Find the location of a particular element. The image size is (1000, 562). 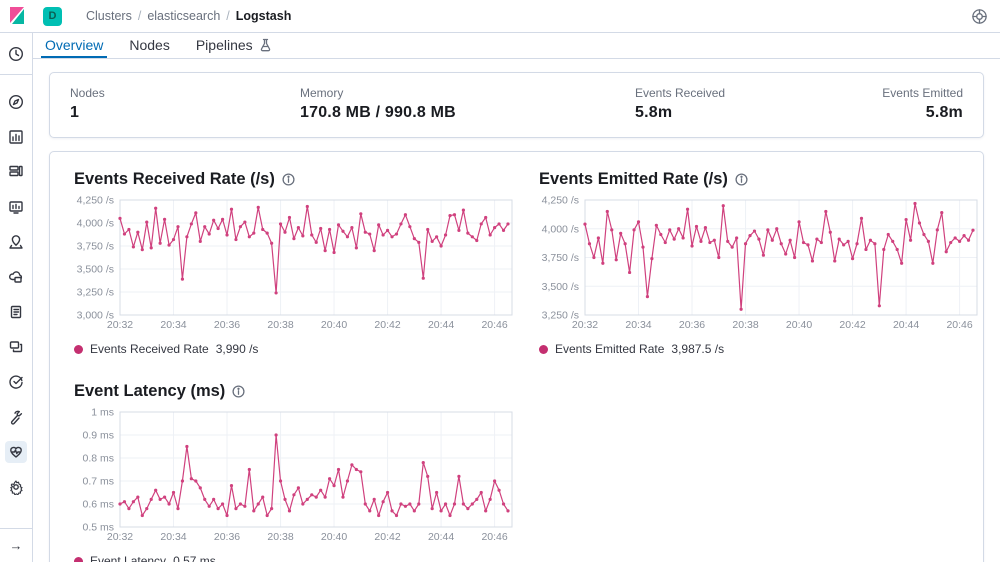

tab-pipelines: Pipelines is located at coordinates (234, 47).